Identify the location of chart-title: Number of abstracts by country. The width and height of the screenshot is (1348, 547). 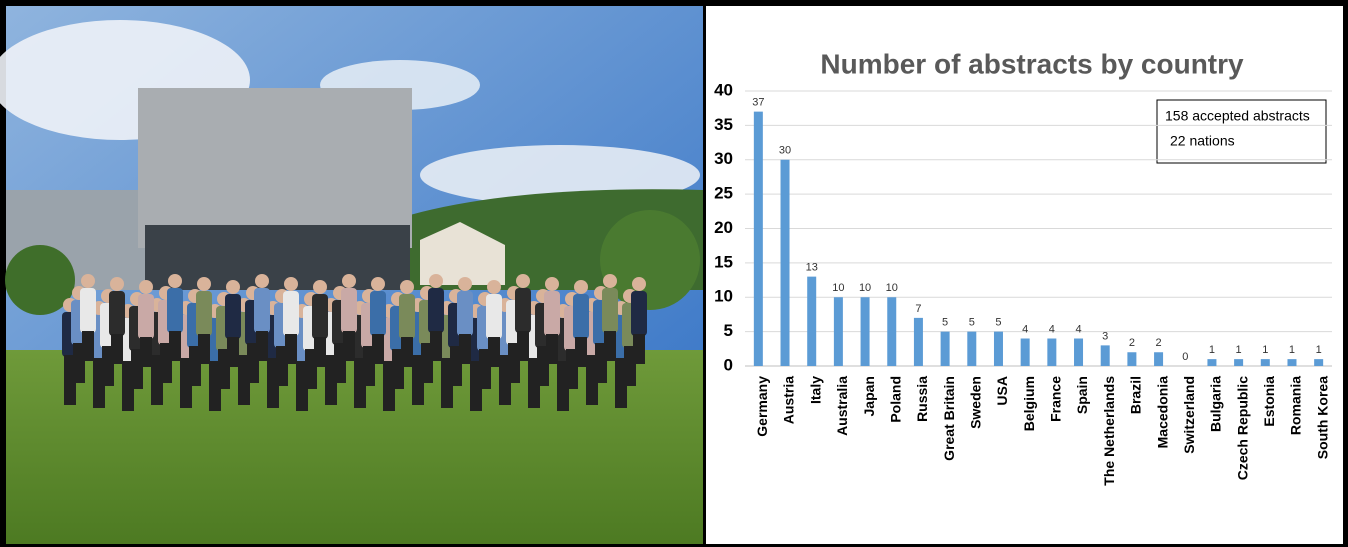
(1032, 63).